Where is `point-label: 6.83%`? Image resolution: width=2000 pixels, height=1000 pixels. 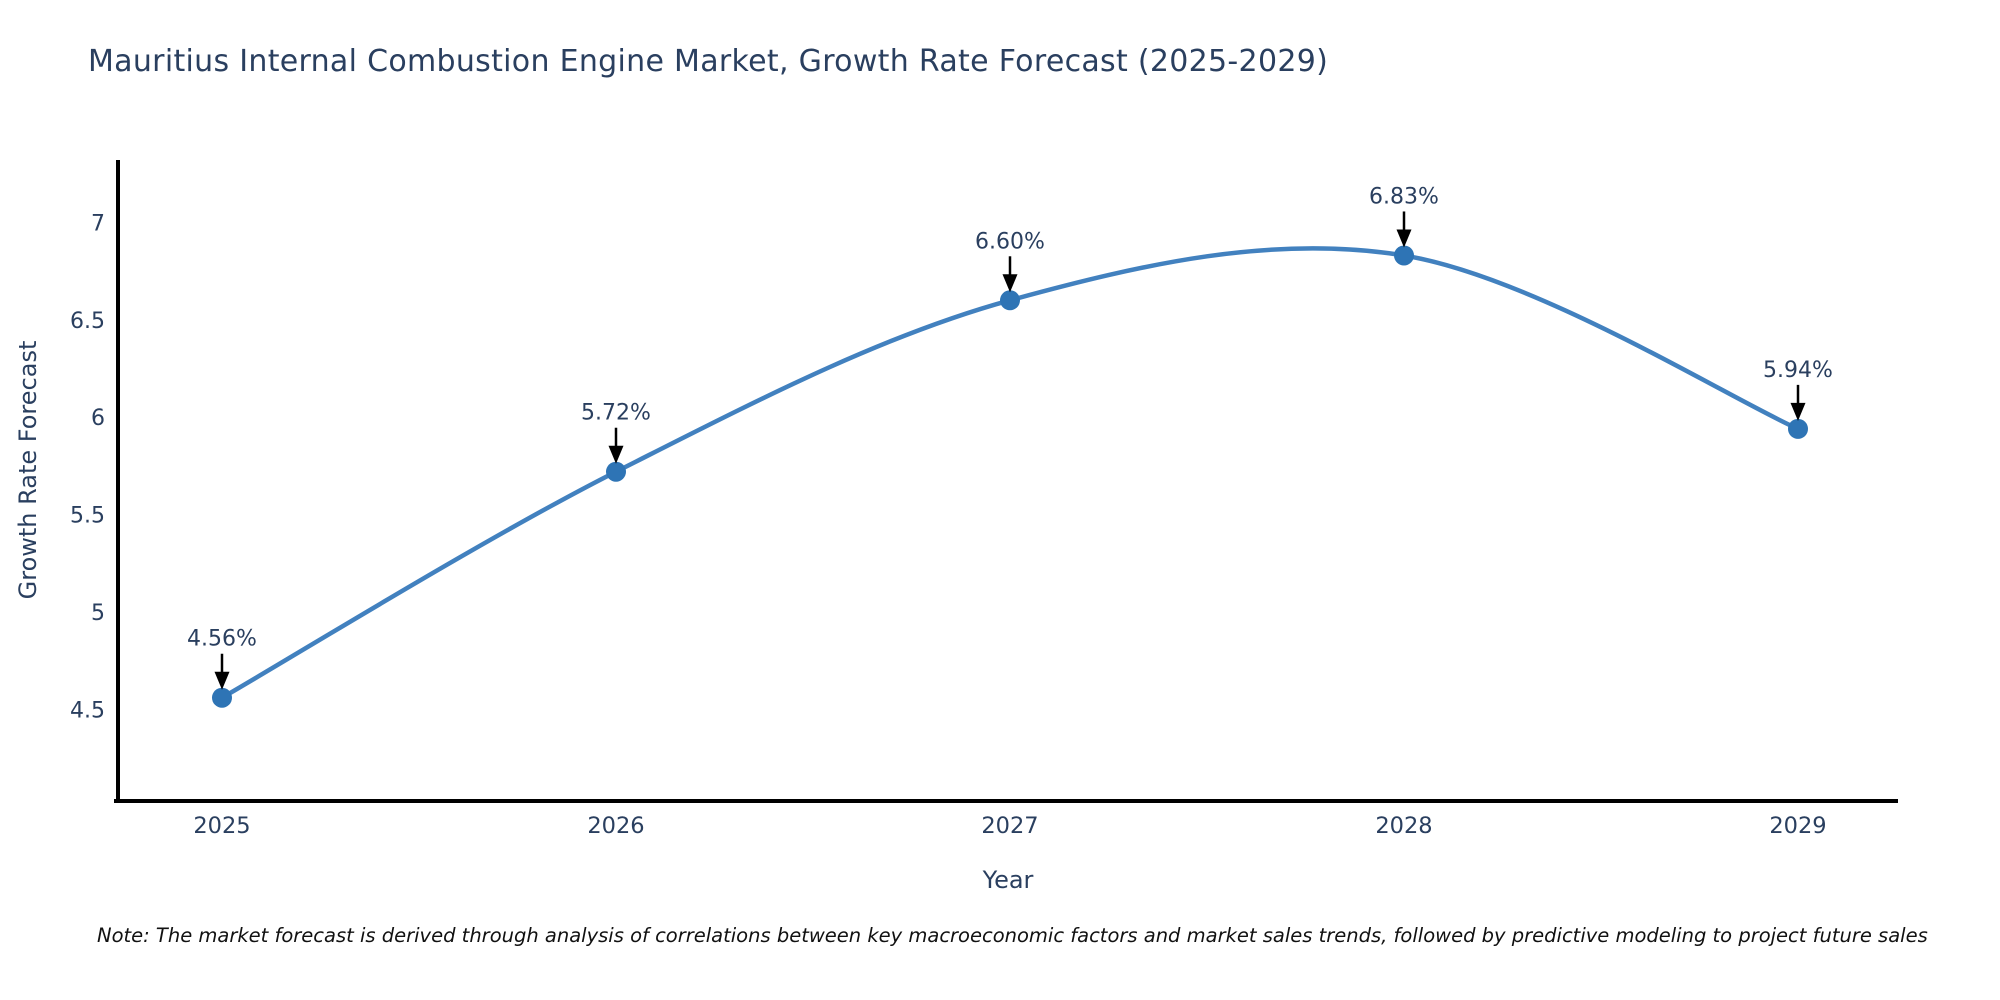
point-label: 6.83% is located at coordinates (1404, 196).